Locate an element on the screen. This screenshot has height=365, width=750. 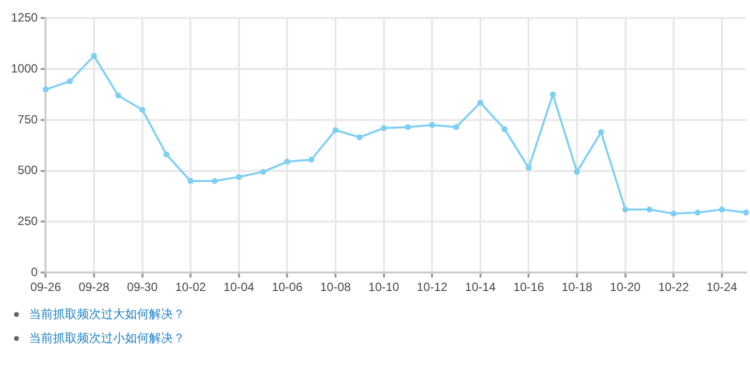
text: 当前抓取频次过小如何解决？ is located at coordinates (107, 338).